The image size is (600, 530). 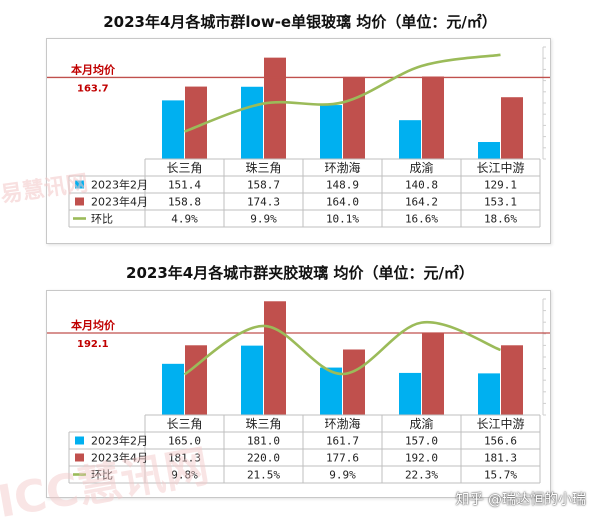 What do you see at coordinates (500, 185) in the screenshot?
I see `table-value: 129.1` at bounding box center [500, 185].